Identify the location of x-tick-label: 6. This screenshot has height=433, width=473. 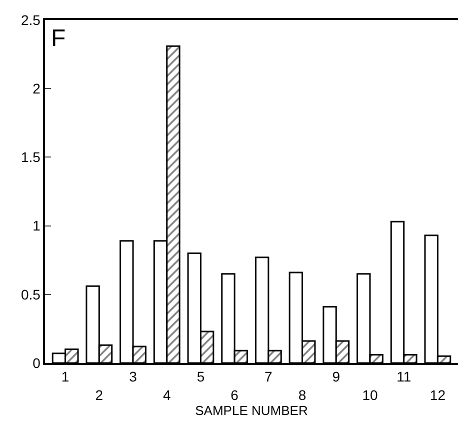
(234, 394).